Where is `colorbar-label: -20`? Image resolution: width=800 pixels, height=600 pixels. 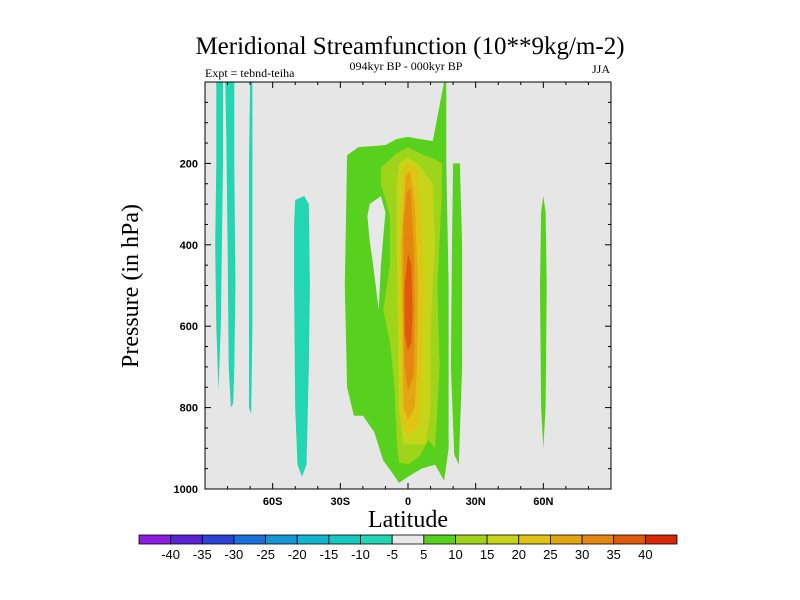
colorbar-label: -20 is located at coordinates (297, 554).